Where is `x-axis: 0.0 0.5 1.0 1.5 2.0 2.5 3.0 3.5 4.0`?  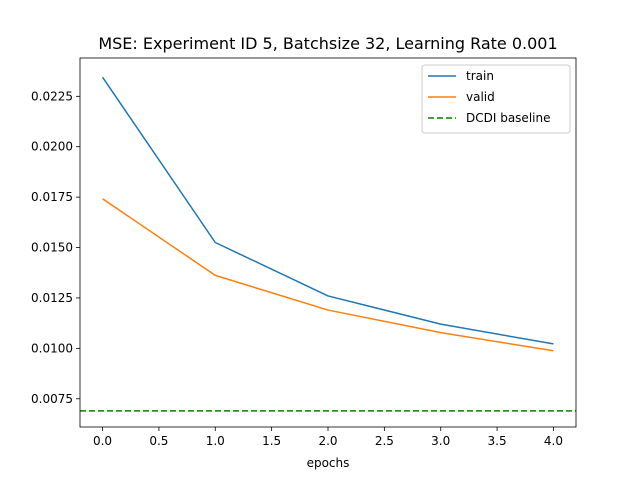
x-axis: 0.0 0.5 1.0 1.5 2.0 2.5 3.0 3.5 4.0 is located at coordinates (328, 437).